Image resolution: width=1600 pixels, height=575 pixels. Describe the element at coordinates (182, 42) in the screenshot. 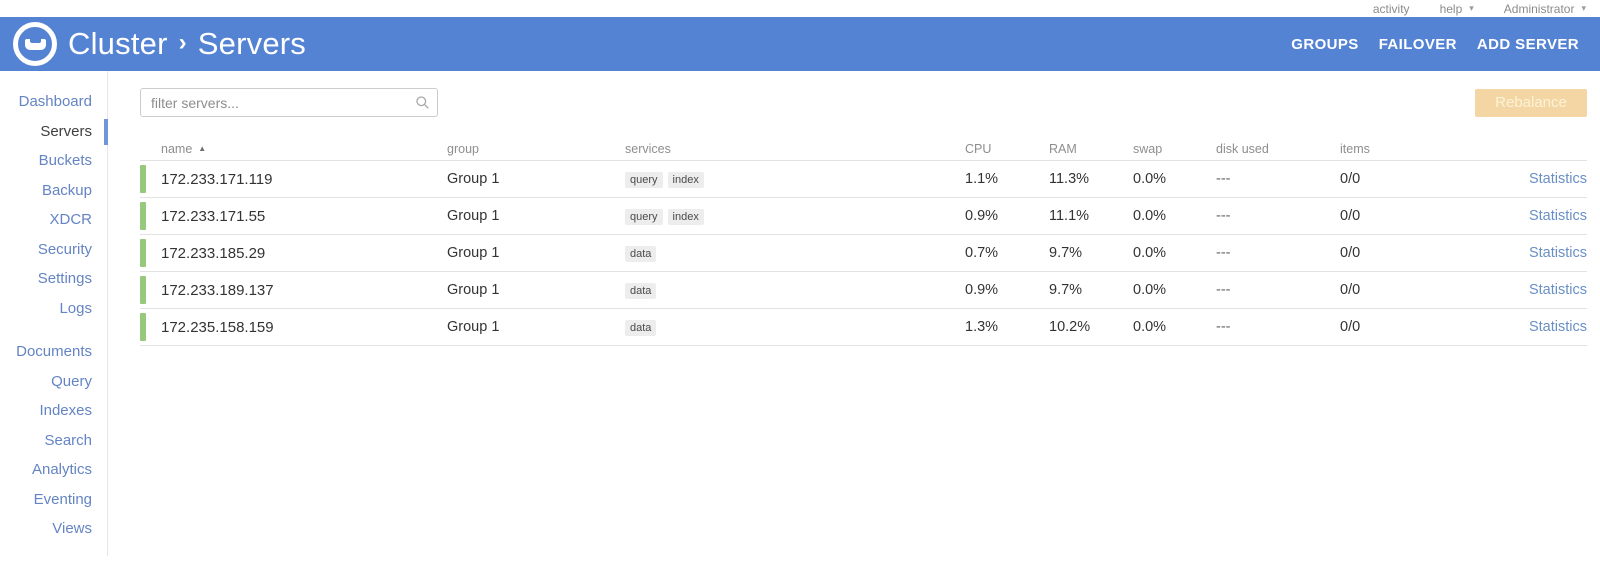

I see `chevron-right-icon: ›` at that location.